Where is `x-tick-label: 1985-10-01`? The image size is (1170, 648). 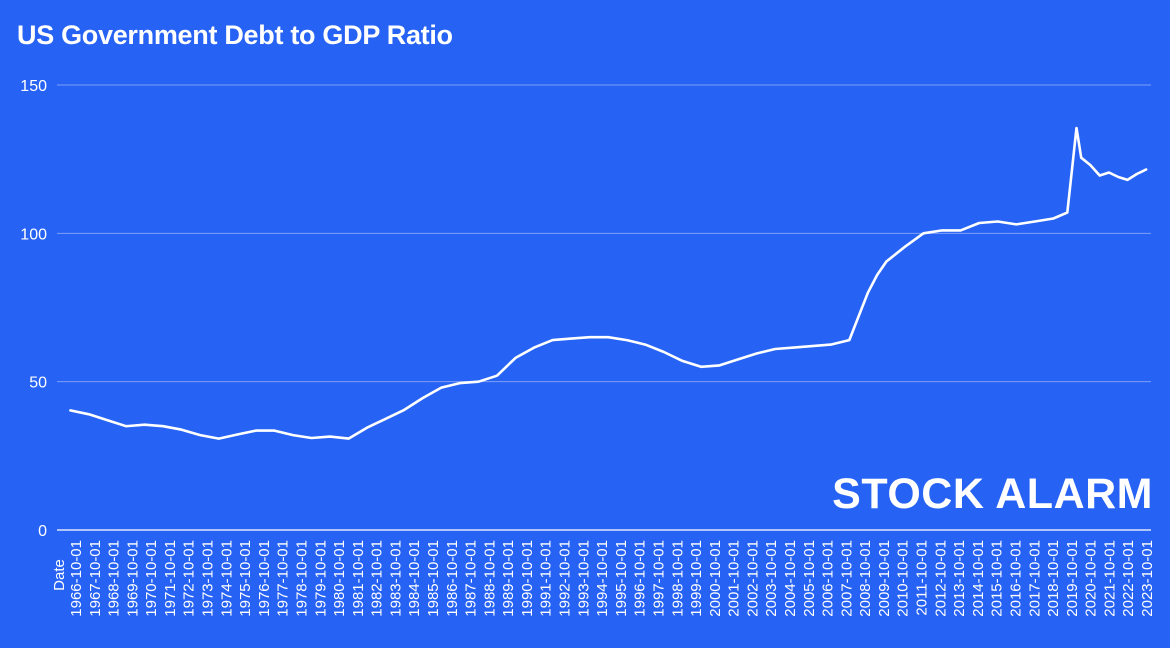
x-tick-label: 1985-10-01 is located at coordinates (433, 578).